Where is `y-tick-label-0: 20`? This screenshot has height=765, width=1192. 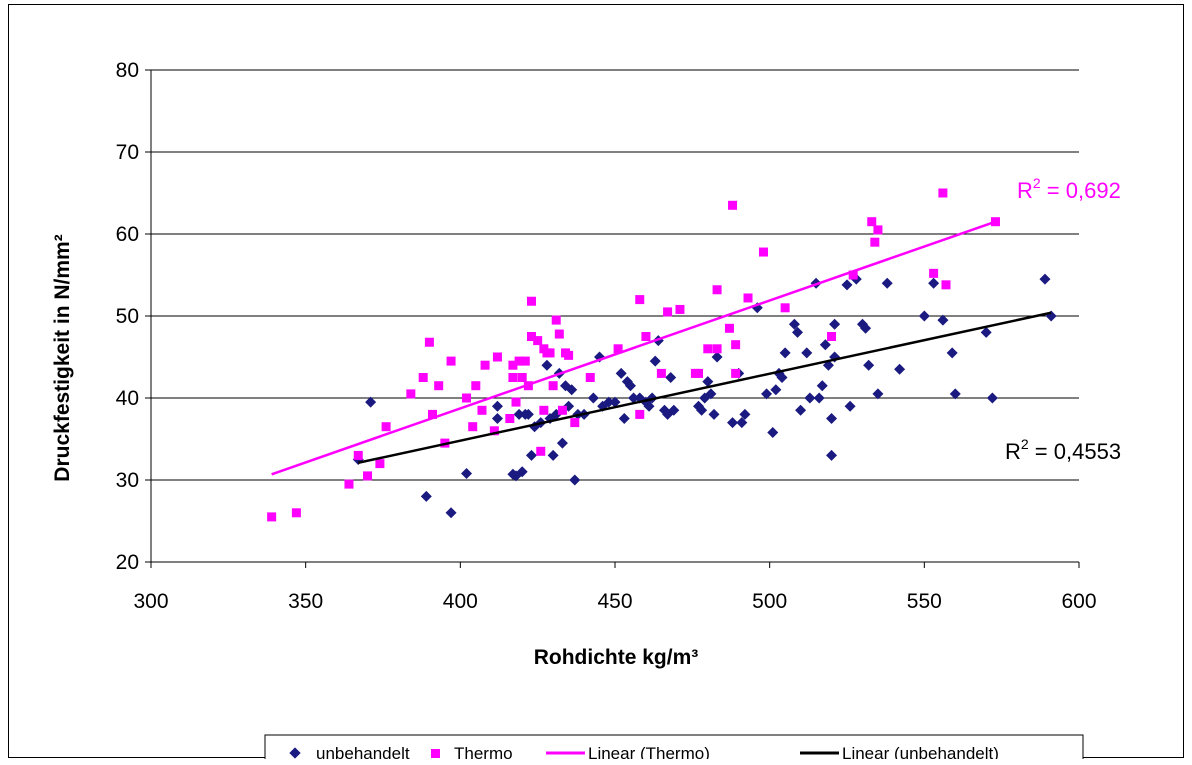
y-tick-label-0: 20 is located at coordinates (127, 562).